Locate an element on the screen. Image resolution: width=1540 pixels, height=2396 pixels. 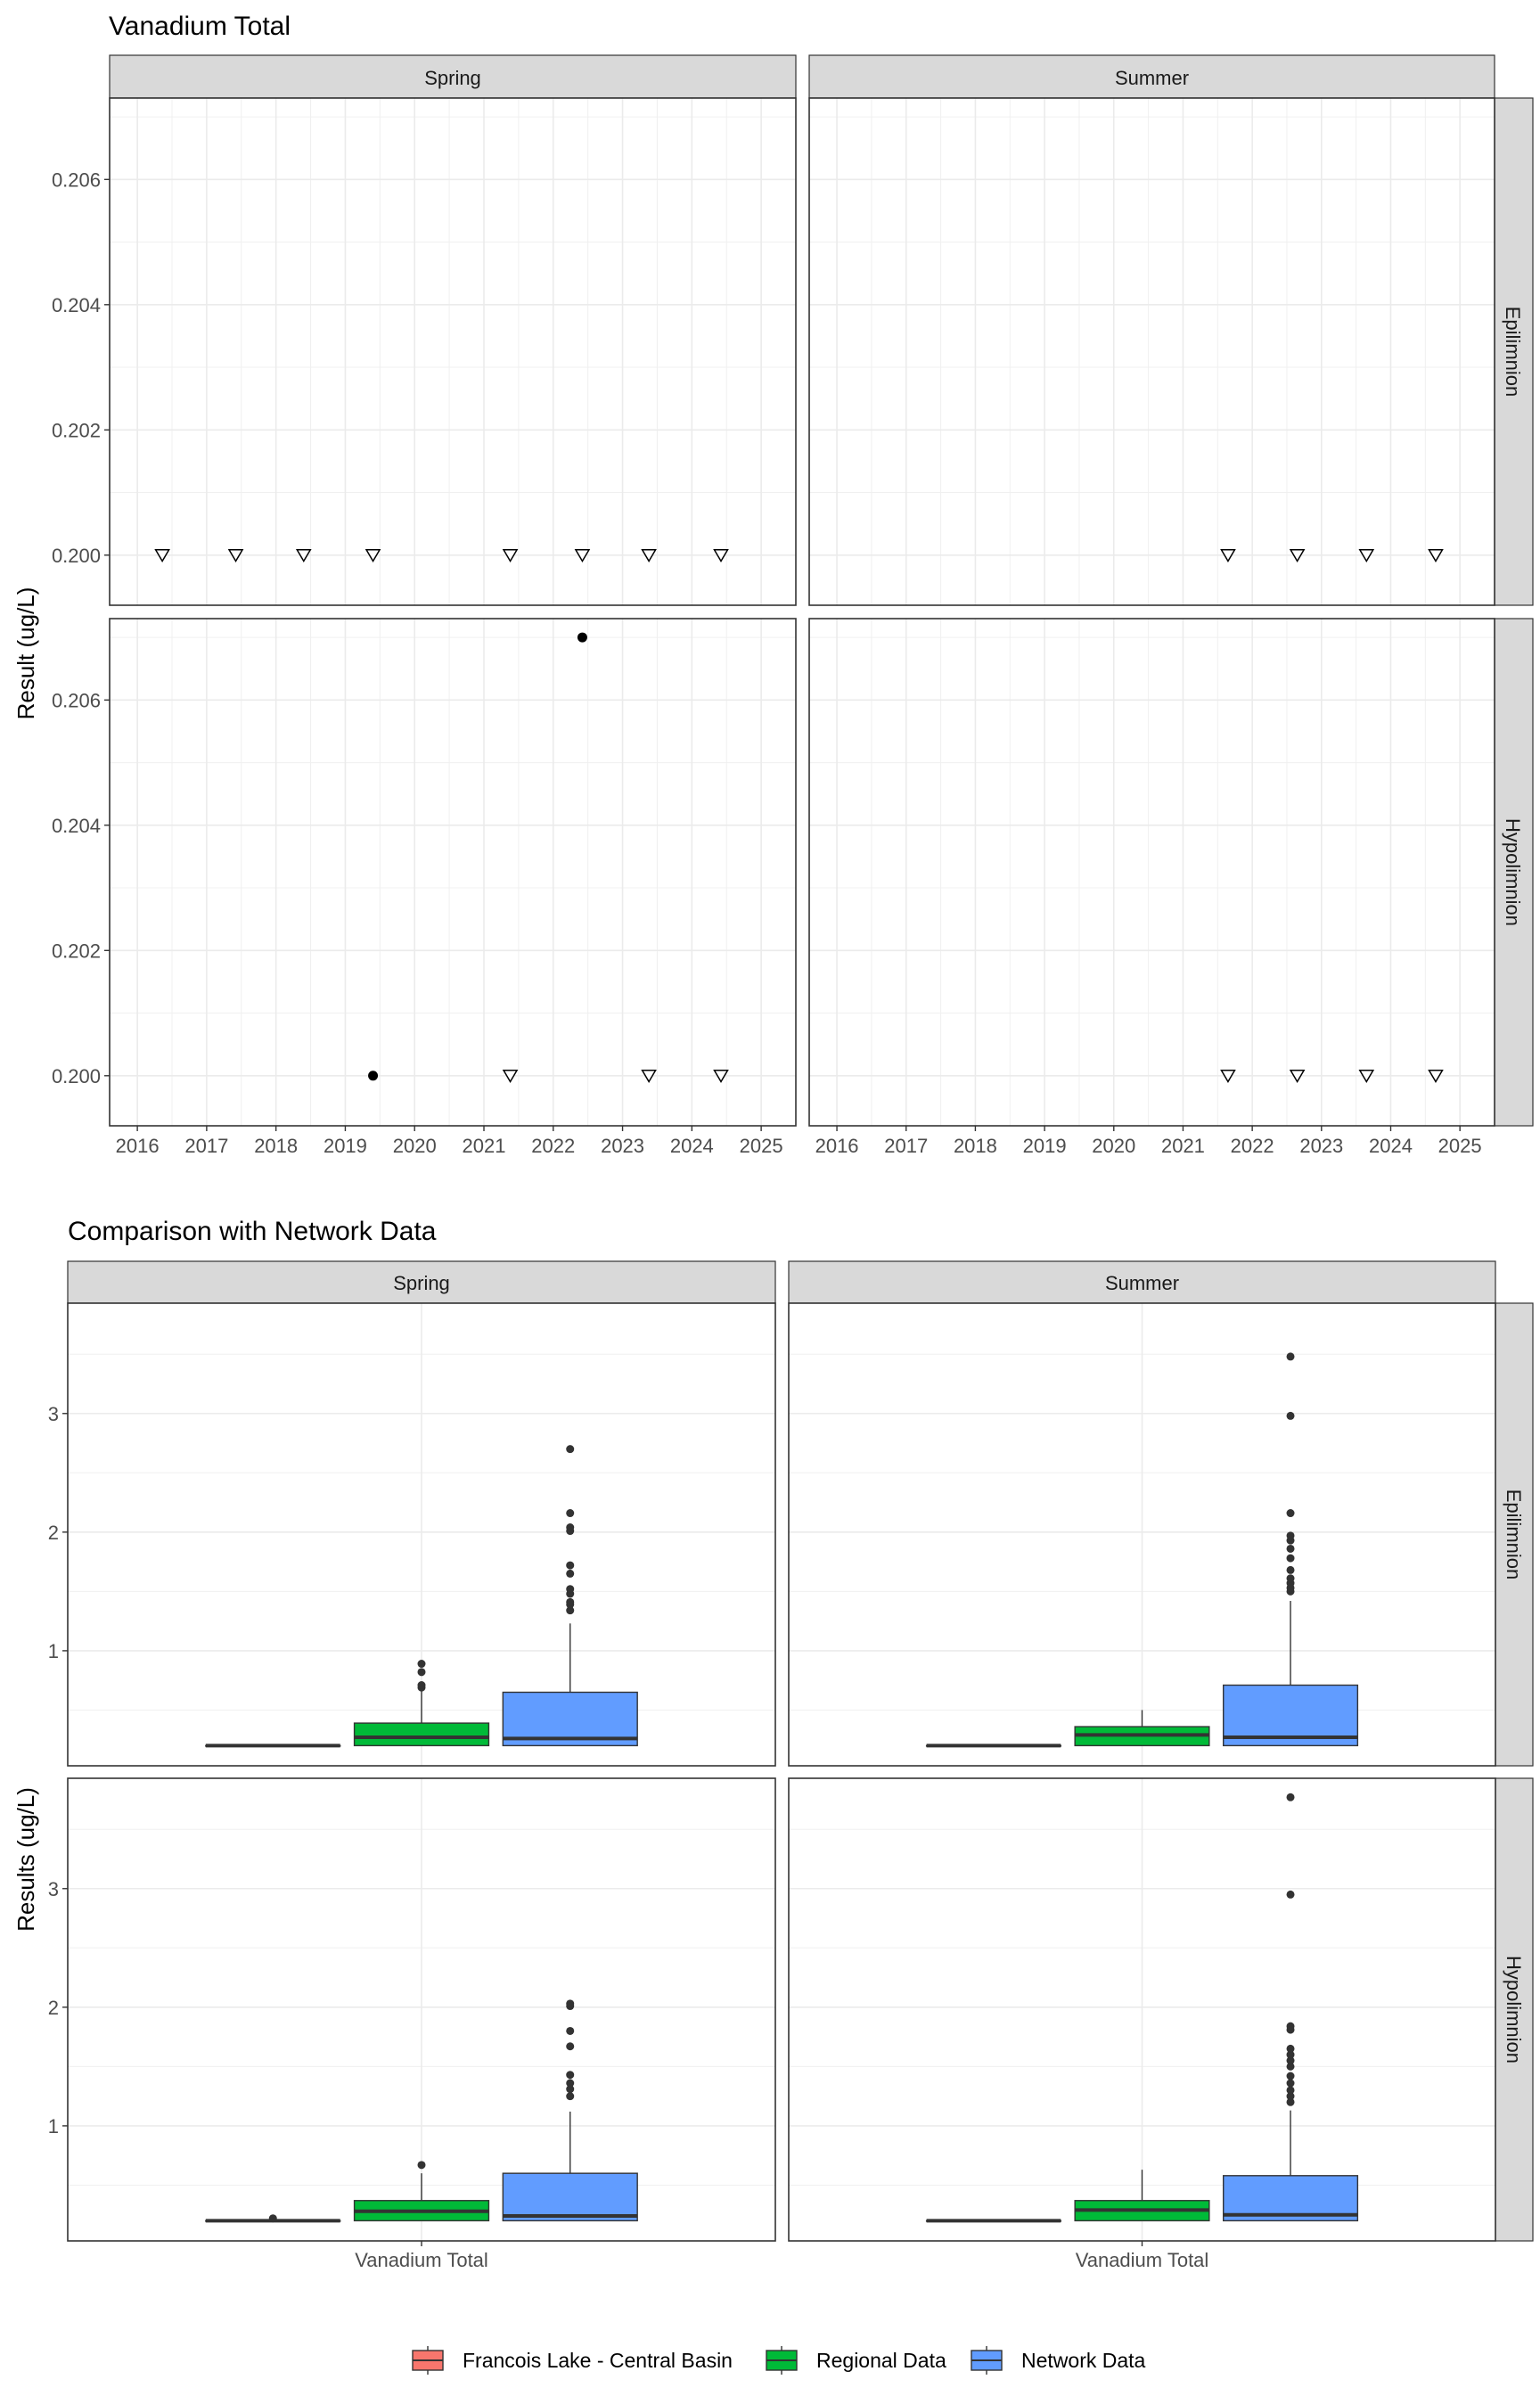
x-tick-label: 2018 is located at coordinates (276, 1146).